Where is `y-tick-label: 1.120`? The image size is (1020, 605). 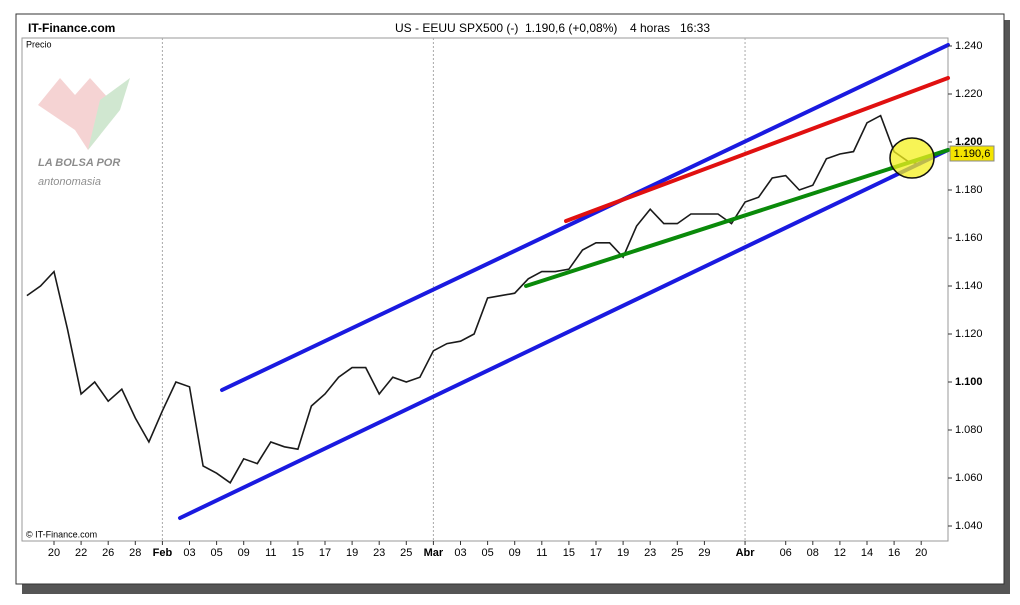 y-tick-label: 1.120 is located at coordinates (969, 334).